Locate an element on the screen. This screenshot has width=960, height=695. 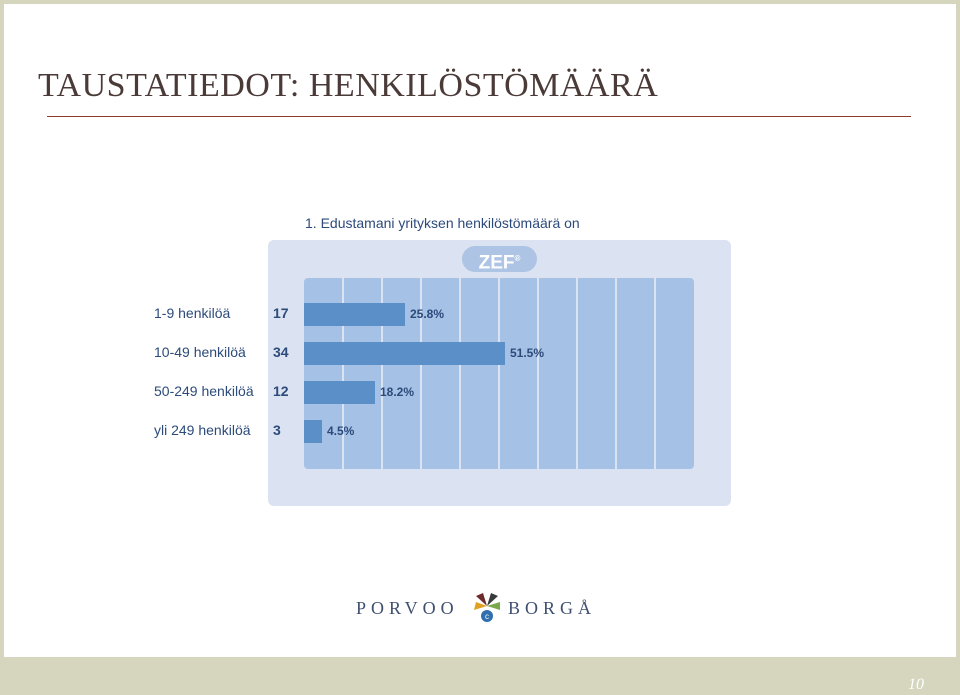
percent-label: 4.5% is located at coordinates (341, 431).